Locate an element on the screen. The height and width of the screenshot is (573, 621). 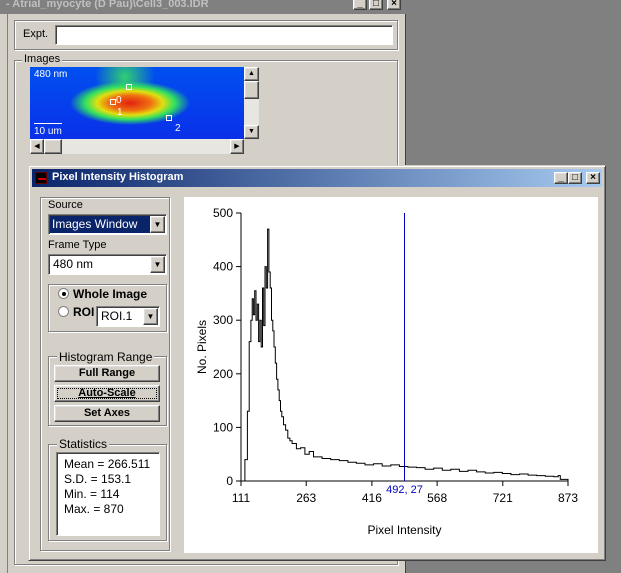
y-axis-label: No. Pixels is located at coordinates (202, 347).